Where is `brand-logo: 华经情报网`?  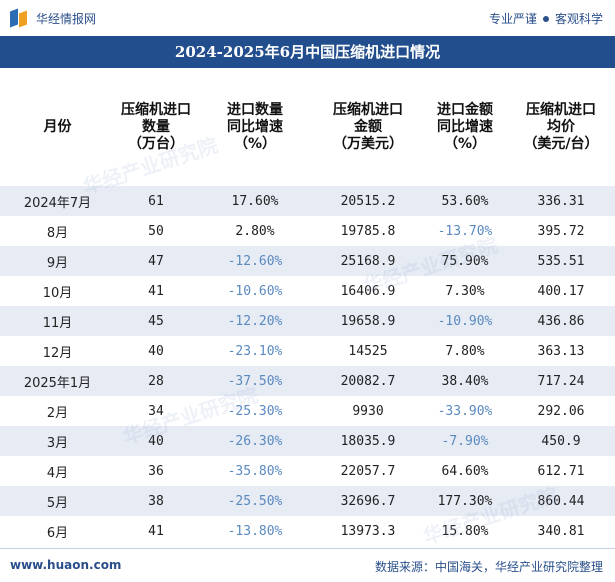 brand-logo: 华经情报网 is located at coordinates (53, 18).